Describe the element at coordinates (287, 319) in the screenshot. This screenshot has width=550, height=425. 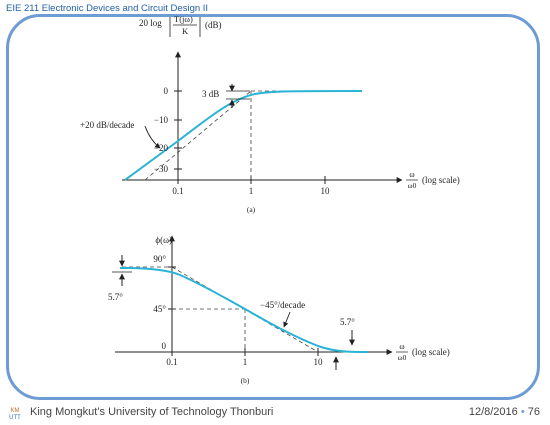
I see `phase-slope-annotation-arrow` at that location.